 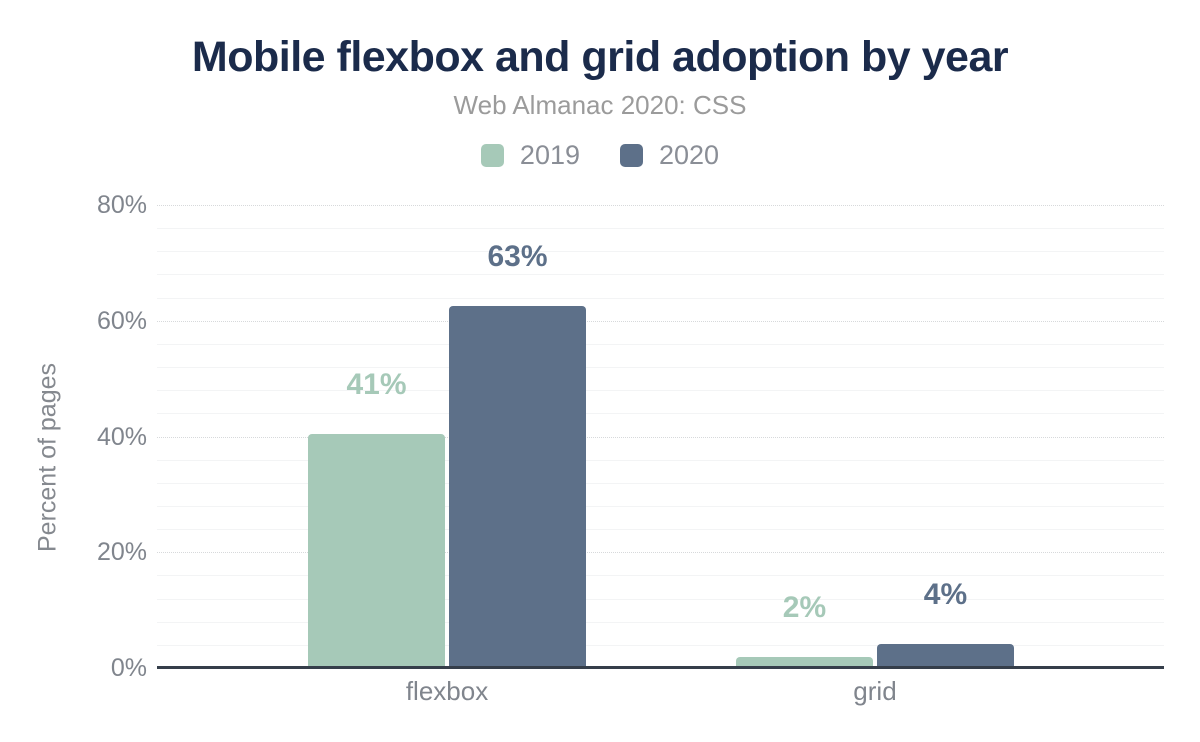 What do you see at coordinates (128, 668) in the screenshot?
I see `y-tick-label: 0%` at bounding box center [128, 668].